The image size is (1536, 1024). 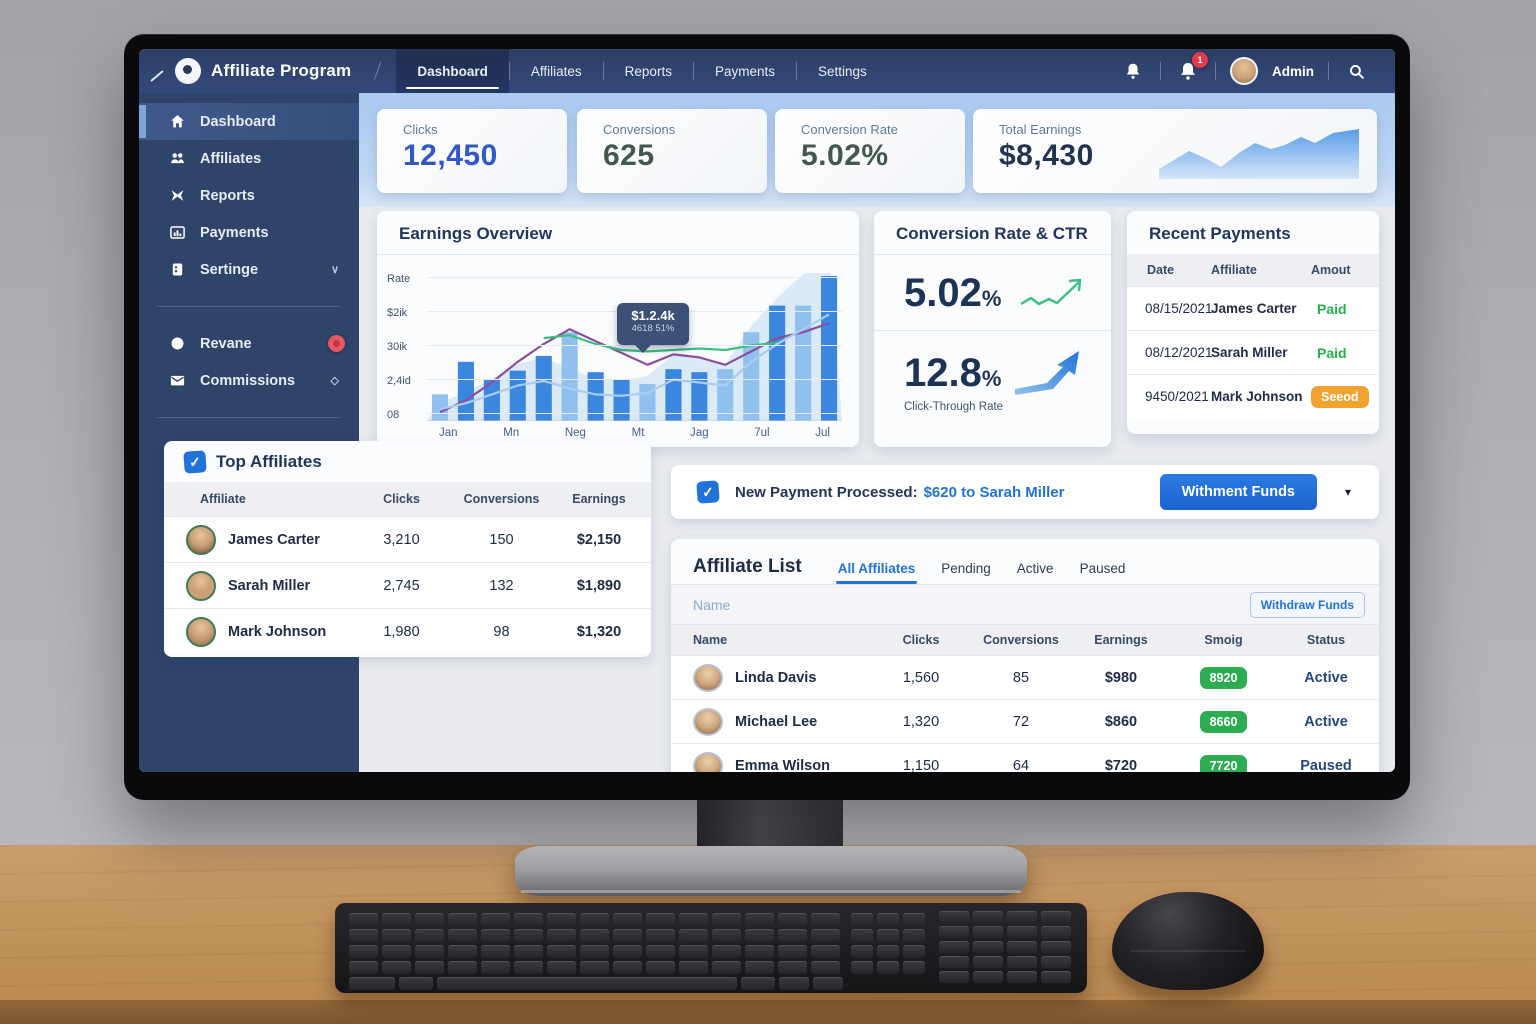 I want to click on affiliate-list-row: Emma Wilson 1,150 64 $720 7720 Paused, so click(x=1025, y=757).